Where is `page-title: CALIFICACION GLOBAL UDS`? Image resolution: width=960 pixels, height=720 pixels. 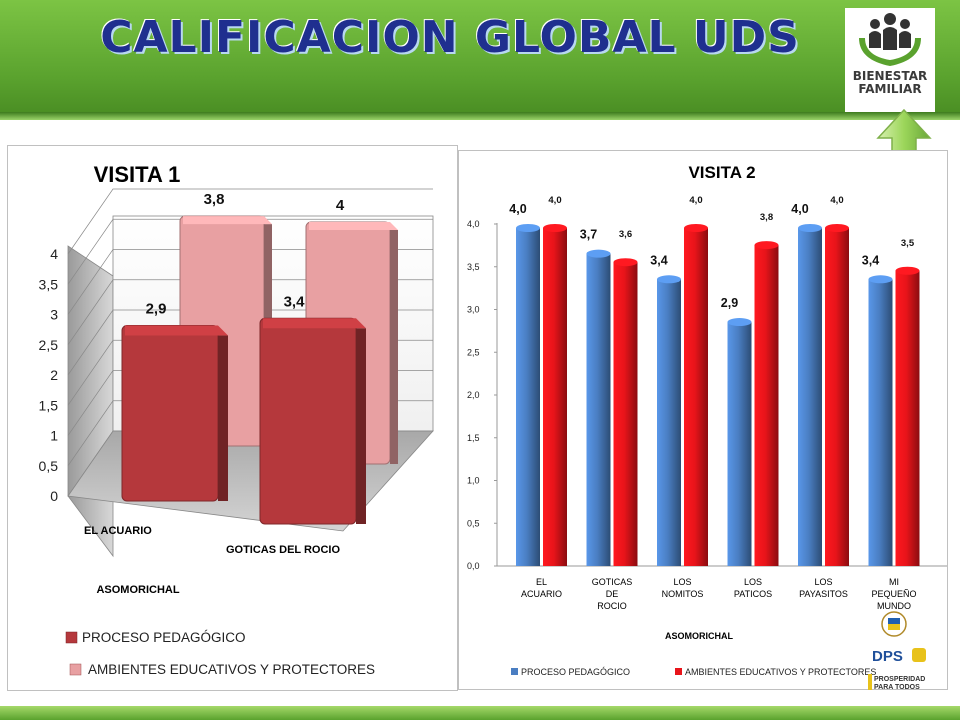 page-title: CALIFICACION GLOBAL UDS is located at coordinates (450, 37).